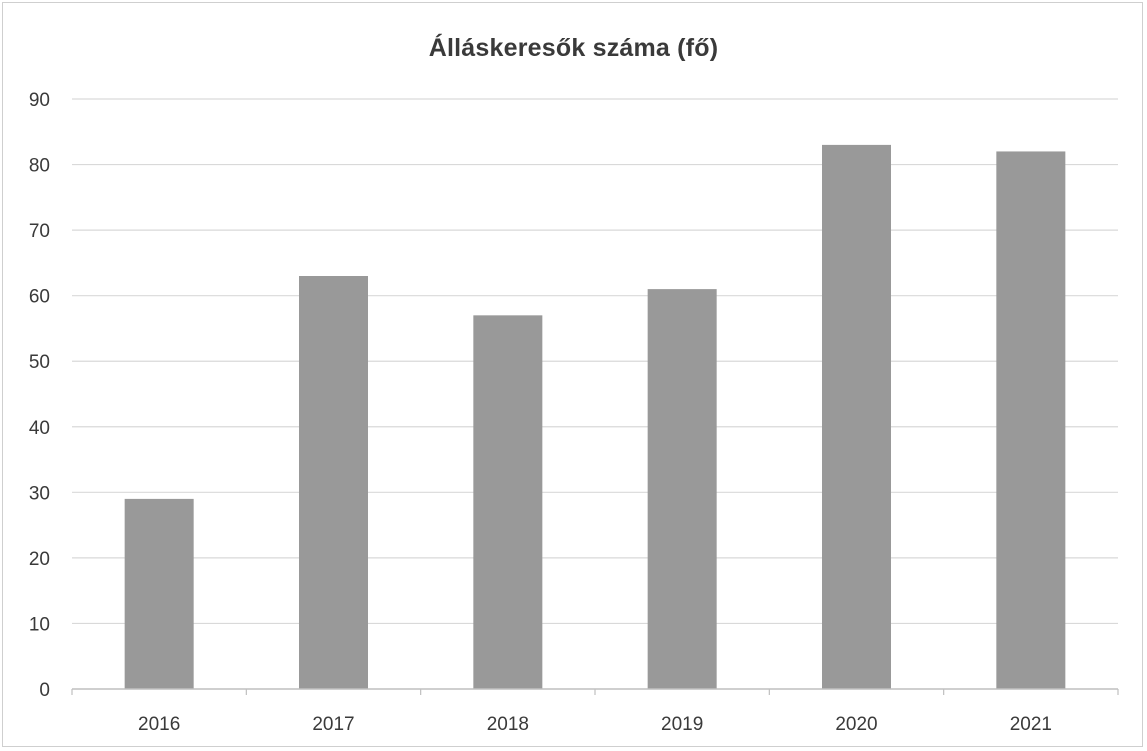  What do you see at coordinates (595, 724) in the screenshot?
I see `x-axis-tick-labels: 2016 2017 2018 2019 2020 2021` at bounding box center [595, 724].